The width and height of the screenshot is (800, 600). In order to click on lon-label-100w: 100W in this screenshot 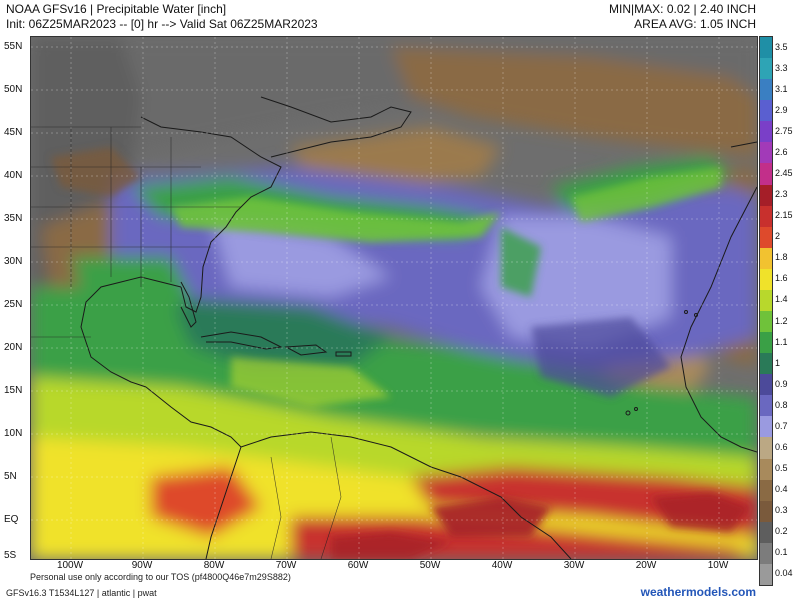, I will do `click(70, 565)`.